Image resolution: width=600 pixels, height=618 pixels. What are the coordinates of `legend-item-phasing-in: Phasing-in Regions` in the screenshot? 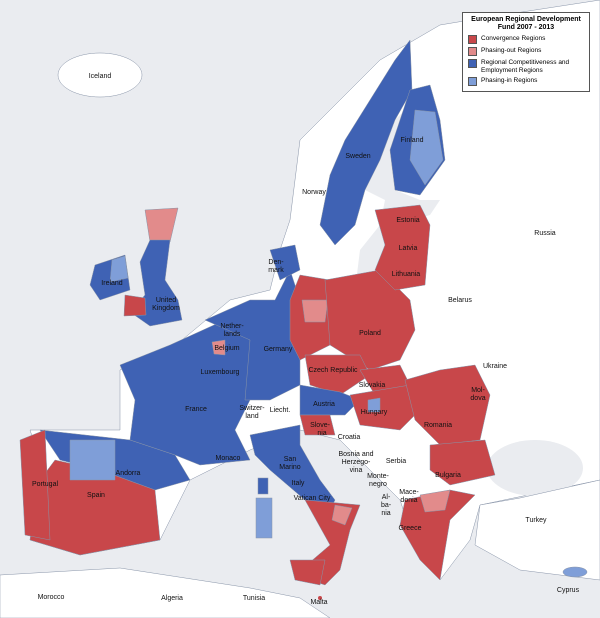 It's located at (526, 81).